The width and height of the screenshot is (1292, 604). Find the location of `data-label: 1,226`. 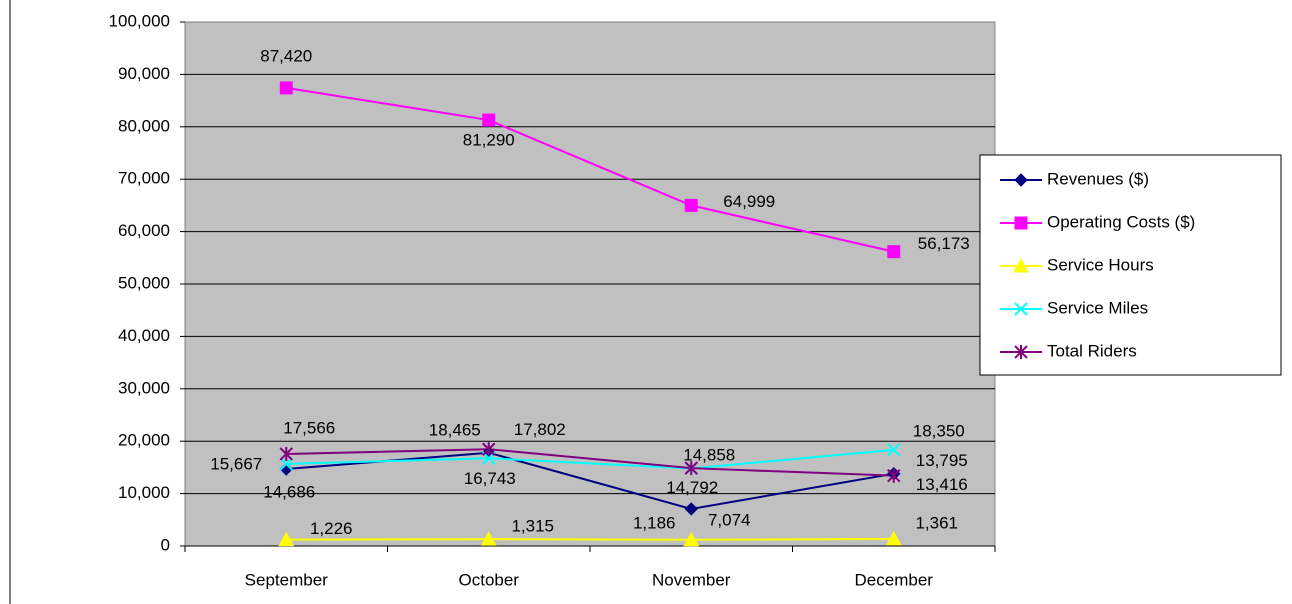

data-label: 1,226 is located at coordinates (331, 528).